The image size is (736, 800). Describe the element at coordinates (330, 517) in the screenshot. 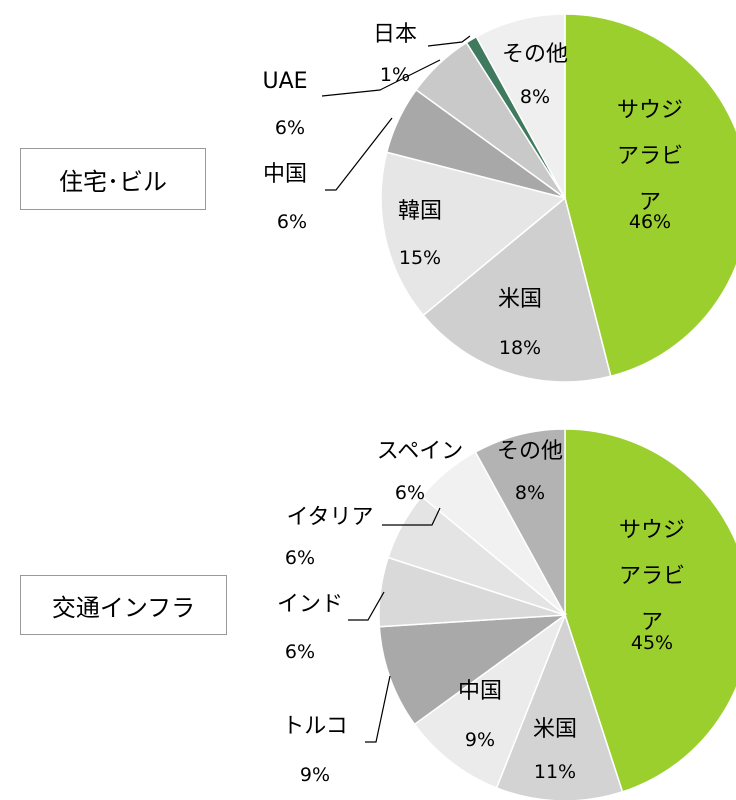

I see `slice-label: イタリア` at that location.